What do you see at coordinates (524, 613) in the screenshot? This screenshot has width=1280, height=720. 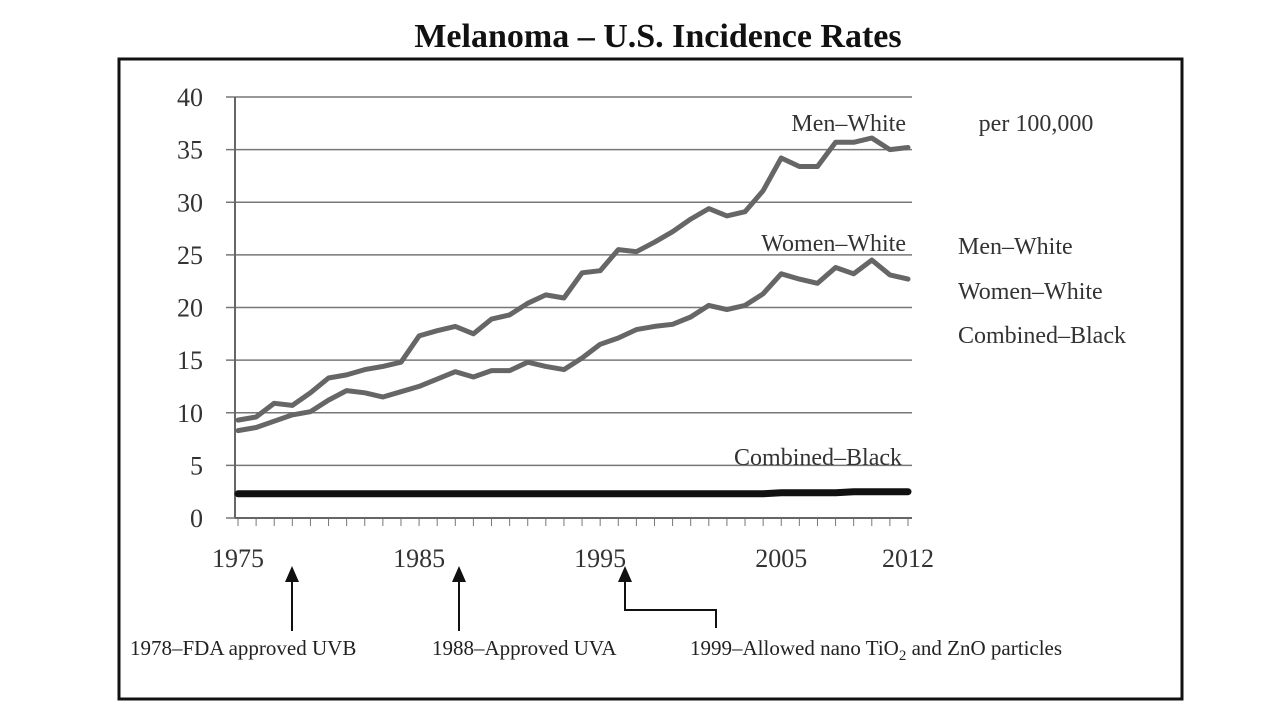 I see `annotation-1988: 1988–Approved UVA` at bounding box center [524, 613].